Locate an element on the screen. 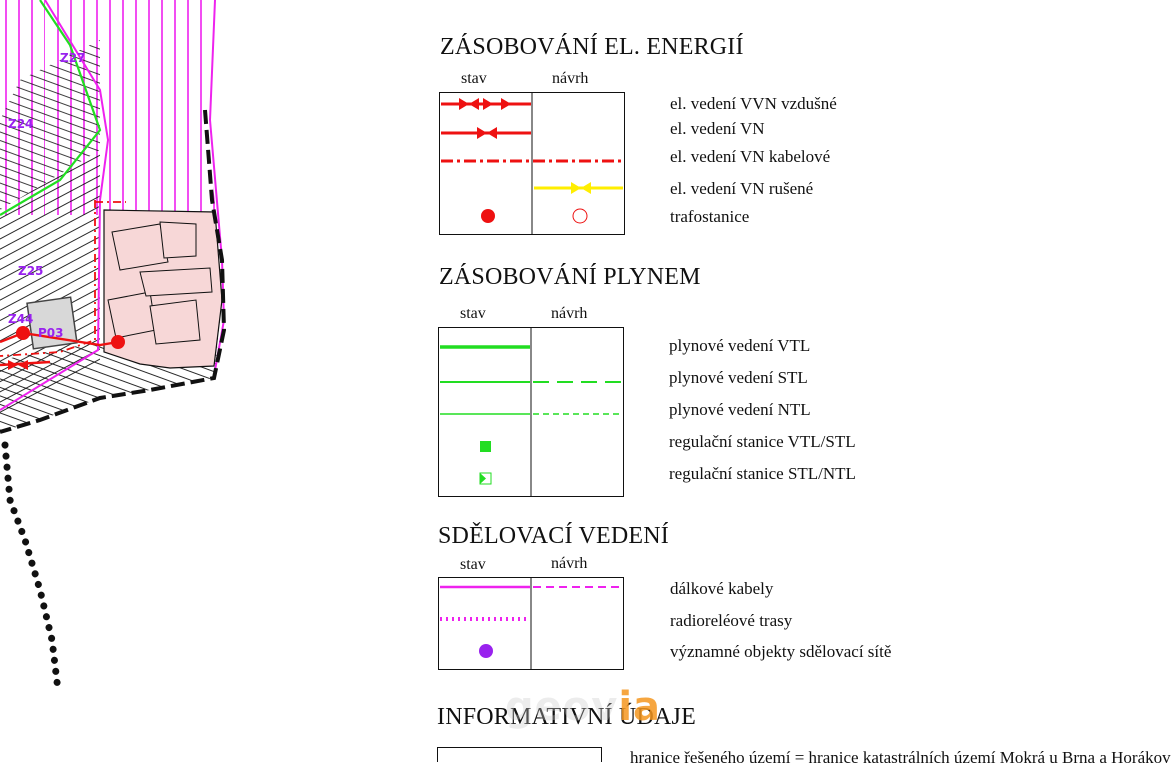 The image size is (1173, 768). buildings is located at coordinates (160, 283).